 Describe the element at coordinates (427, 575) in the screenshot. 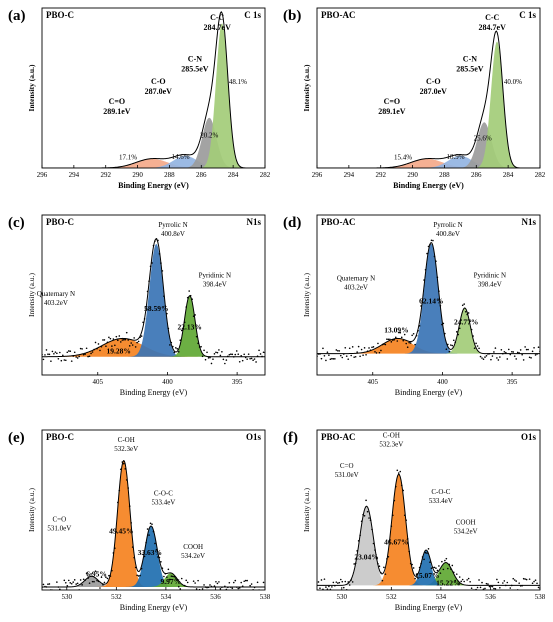

I see `component-percent-label: 15.07%` at that location.